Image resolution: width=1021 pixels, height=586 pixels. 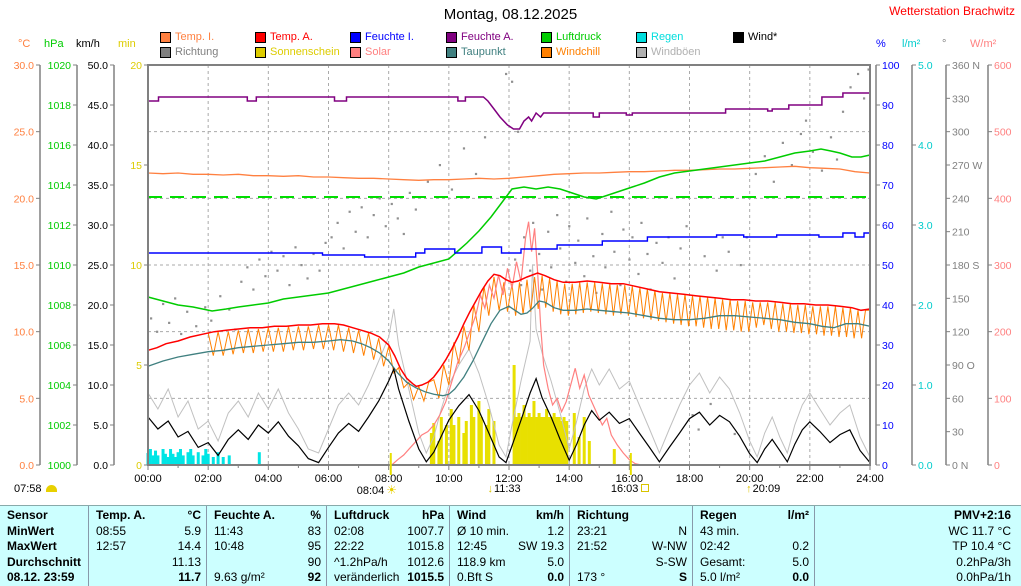 What do you see at coordinates (630, 489) in the screenshot?
I see `marker-1603: 16:03` at bounding box center [630, 489].